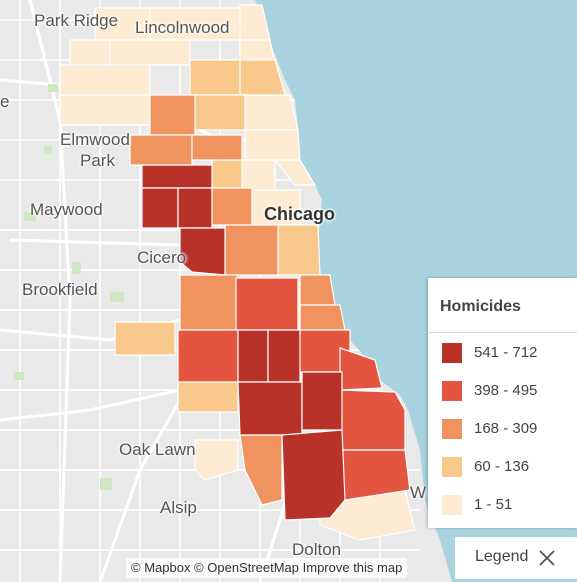 Image resolution: width=577 pixels, height=582 pixels. I want to click on place-label-dolton: Dolton, so click(317, 549).